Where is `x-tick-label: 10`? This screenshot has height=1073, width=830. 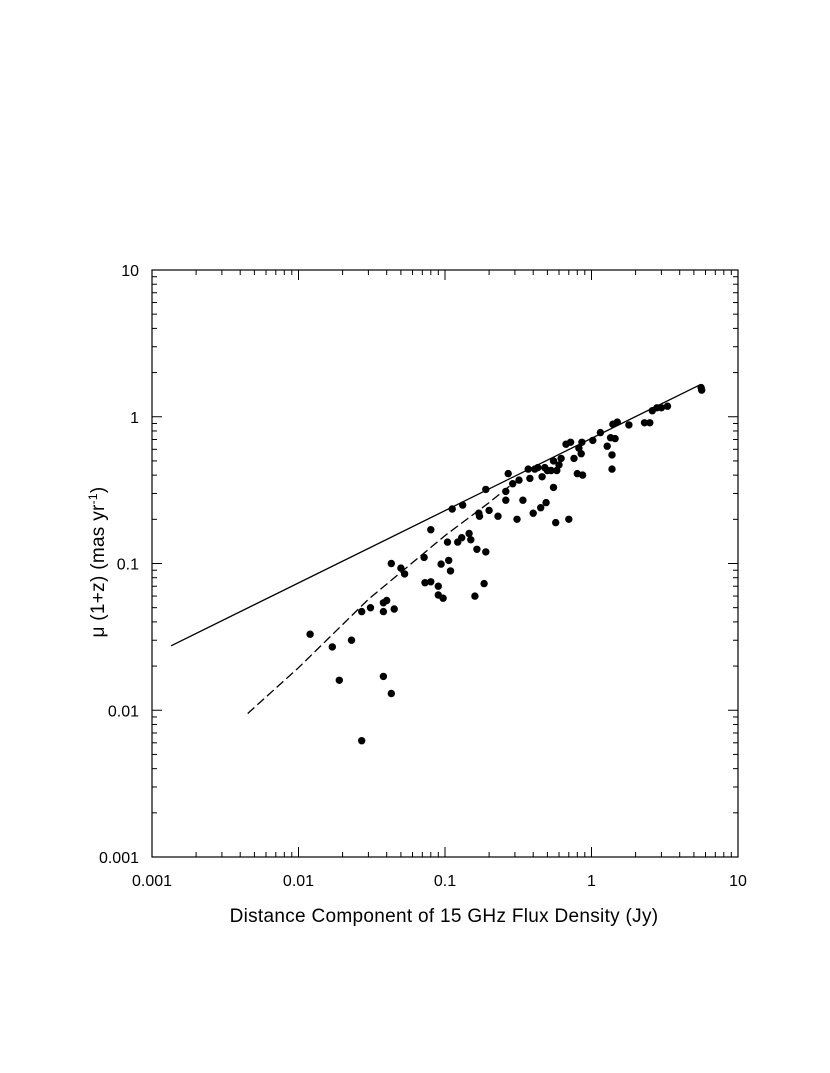
x-tick-label: 10 is located at coordinates (738, 881).